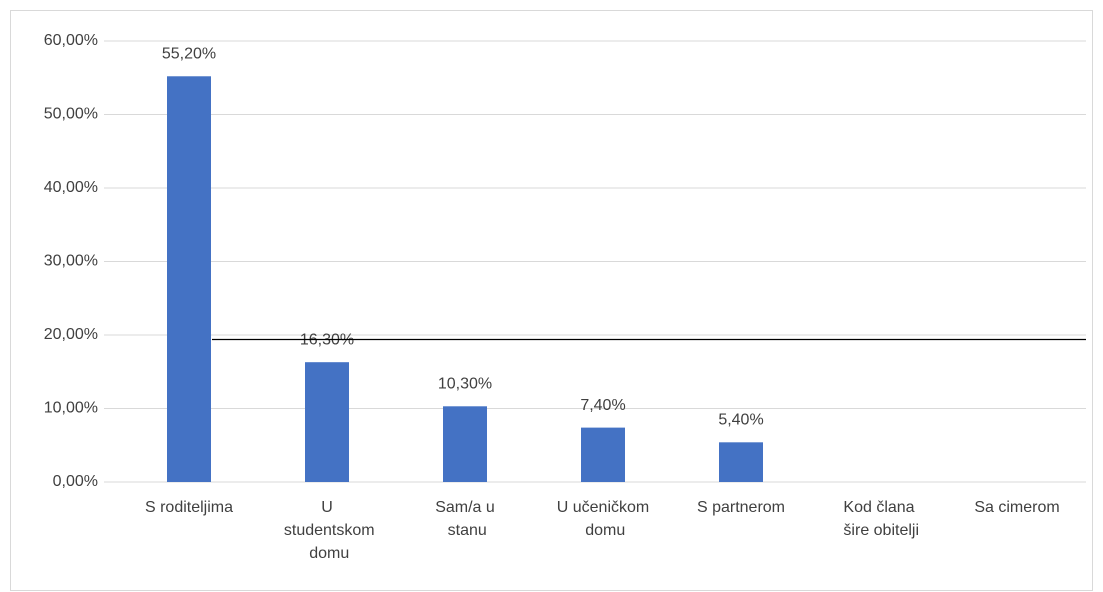  Describe the element at coordinates (71, 114) in the screenshot. I see `y-tick-label: 50,00%` at that location.